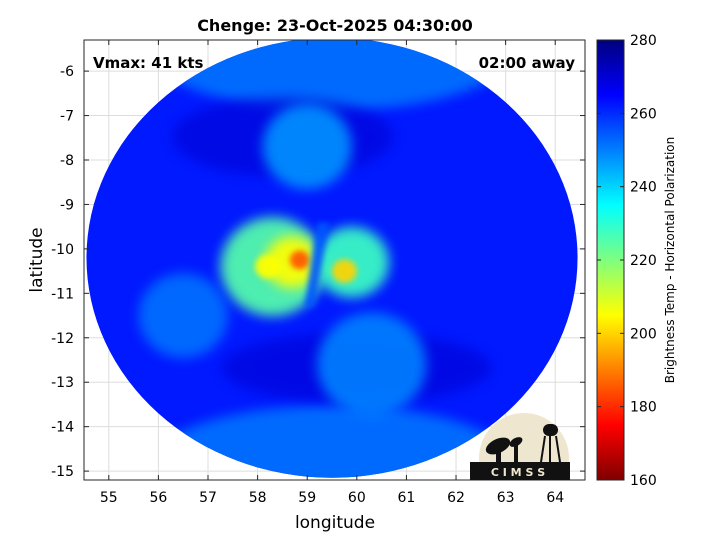  Describe the element at coordinates (555, 498) in the screenshot. I see `x-tick-label: 64` at that location.